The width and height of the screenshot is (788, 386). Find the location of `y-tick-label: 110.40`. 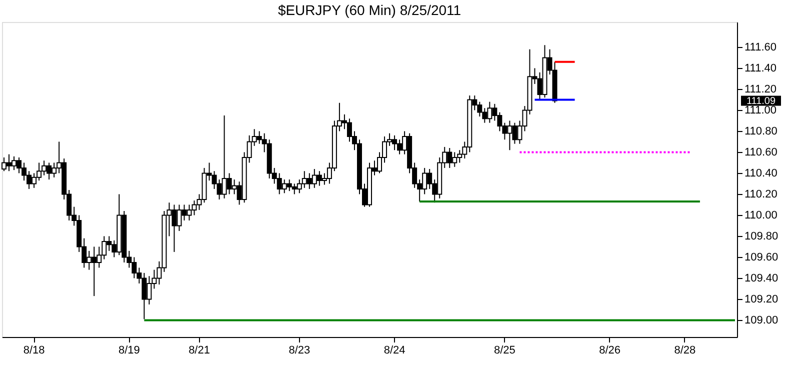

y-tick-label: 110.40 is located at coordinates (761, 174).